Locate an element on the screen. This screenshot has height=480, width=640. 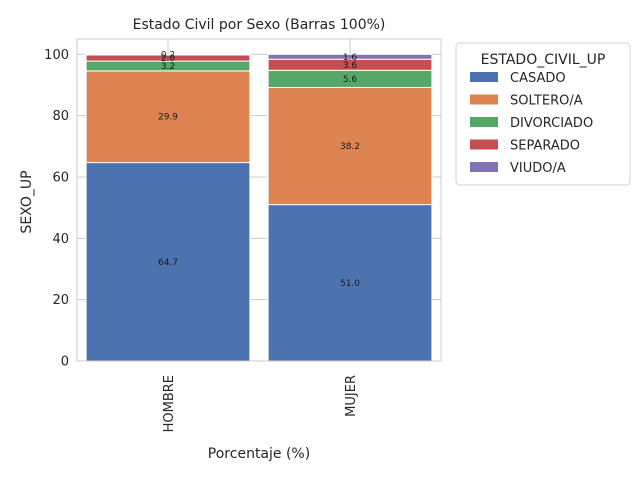
data-label: 29.9 is located at coordinates (168, 118).